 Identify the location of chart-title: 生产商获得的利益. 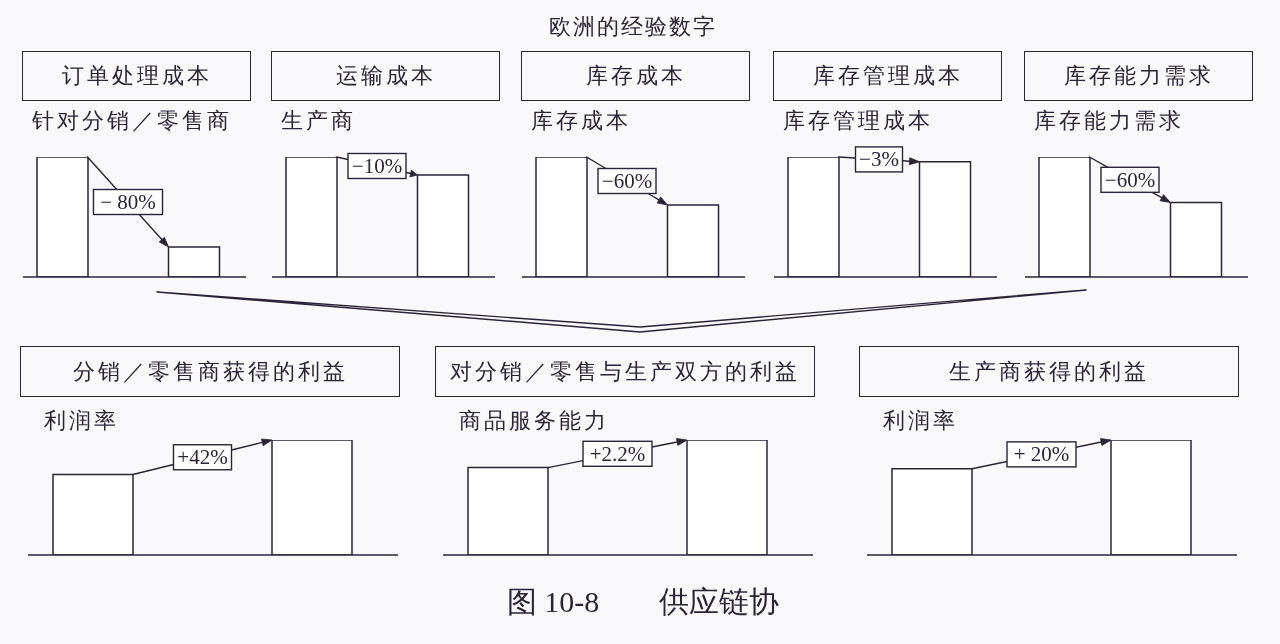
(1049, 371).